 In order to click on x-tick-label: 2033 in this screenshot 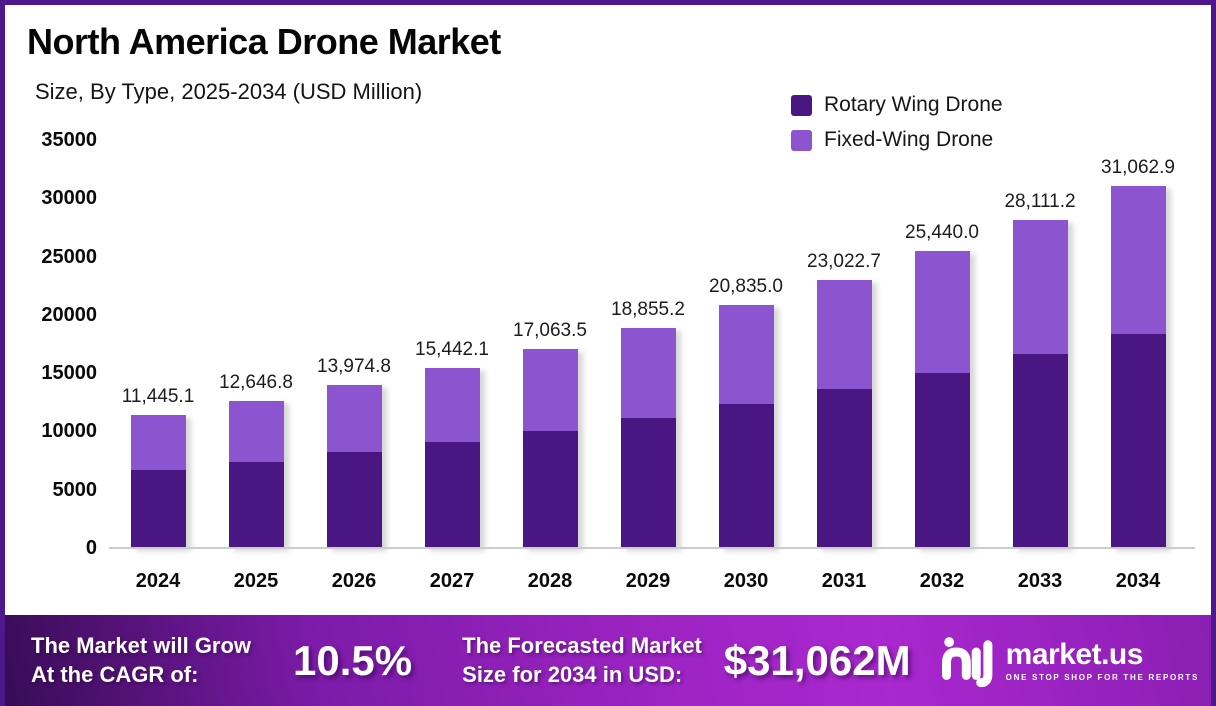, I will do `click(1040, 581)`.